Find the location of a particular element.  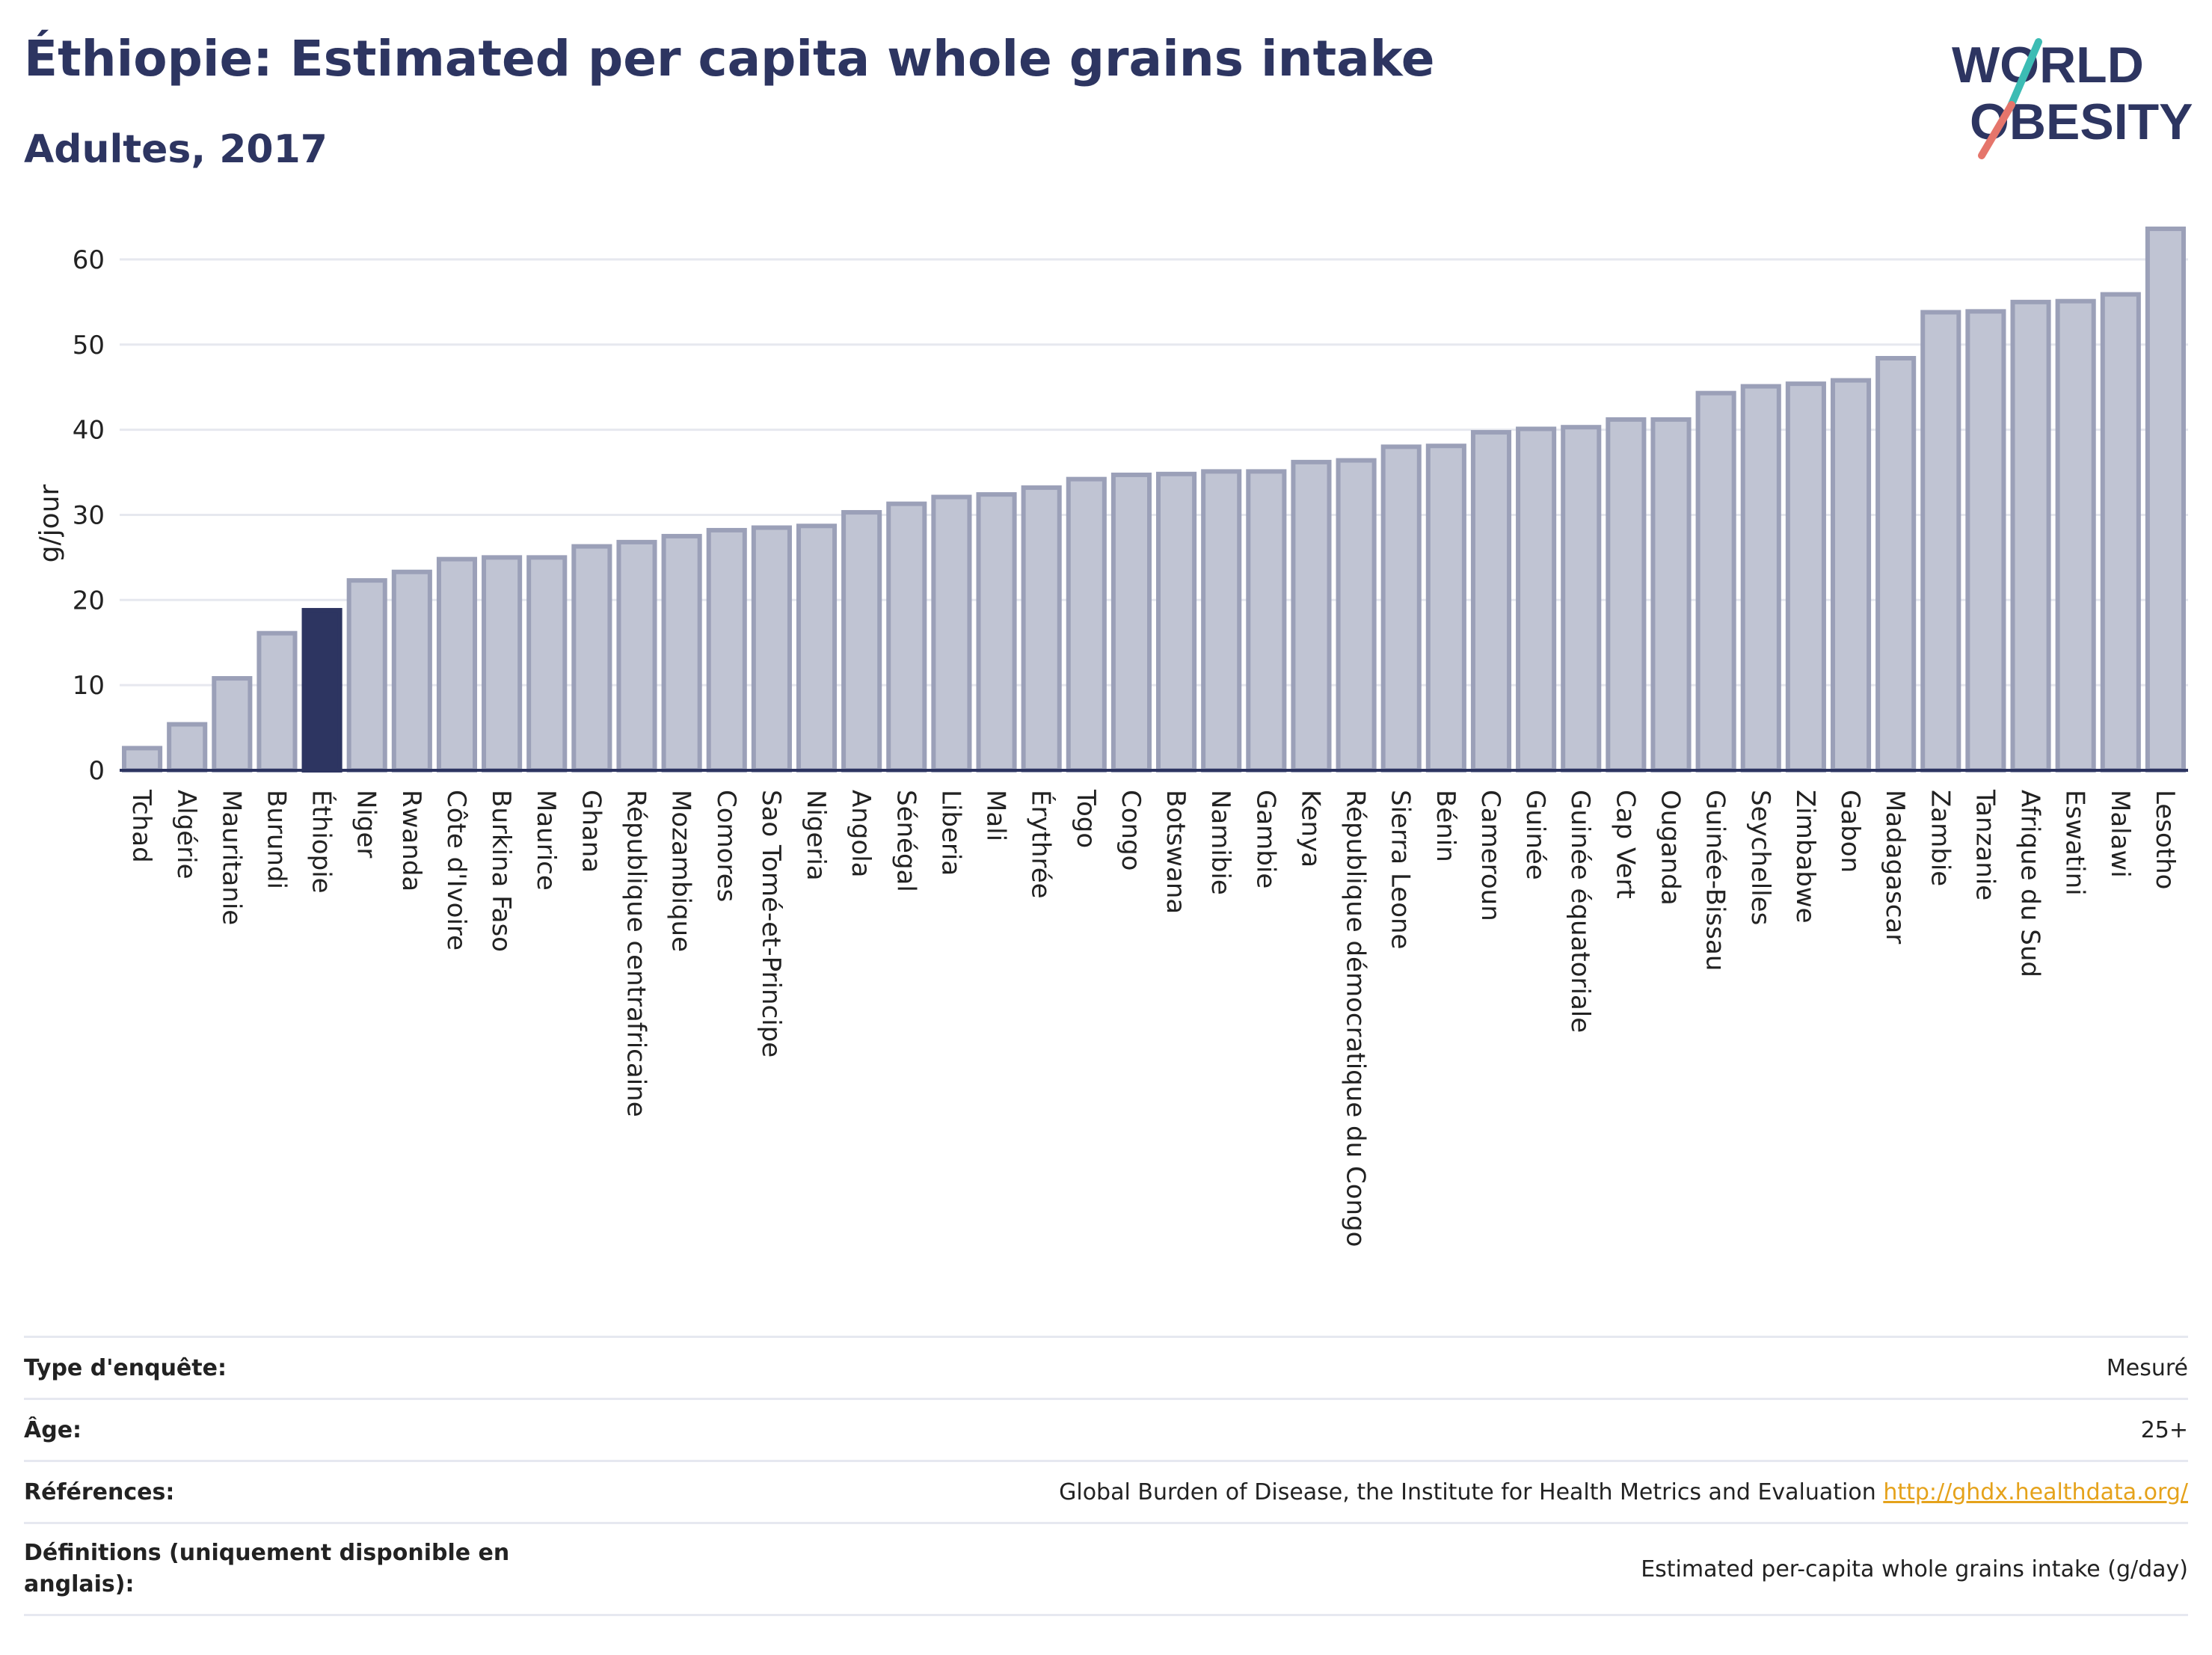

x-category-label: Angola is located at coordinates (861, 833).